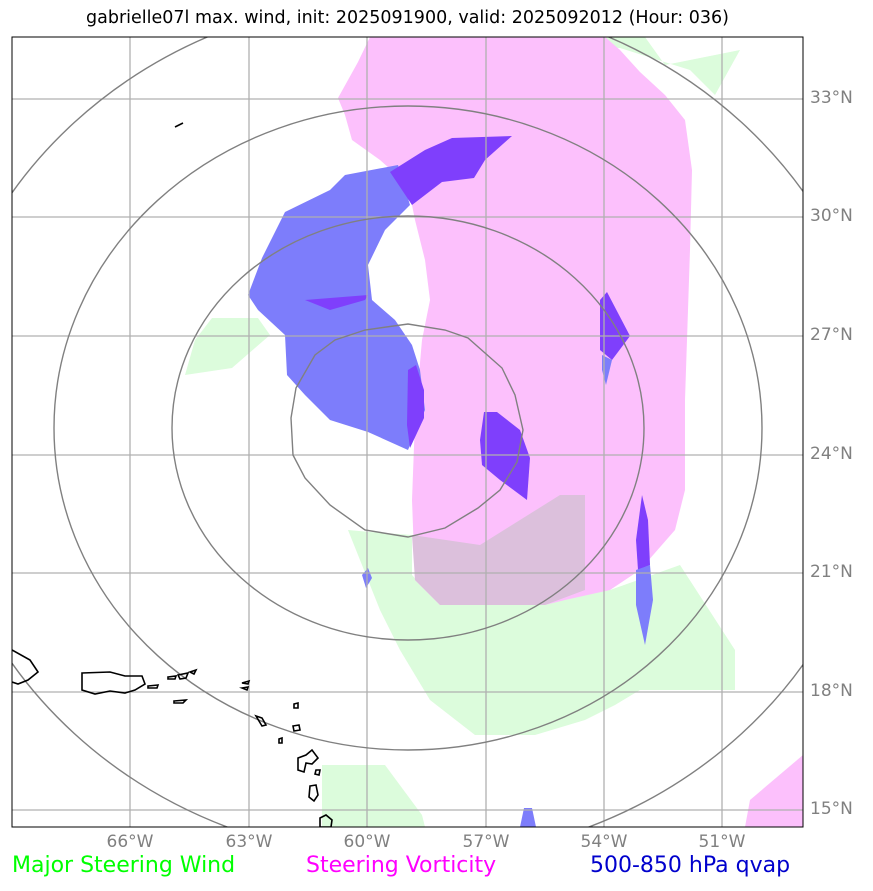 The height and width of the screenshot is (891, 873). What do you see at coordinates (831, 98) in the screenshot?
I see `lat-label: 33°N` at bounding box center [831, 98].